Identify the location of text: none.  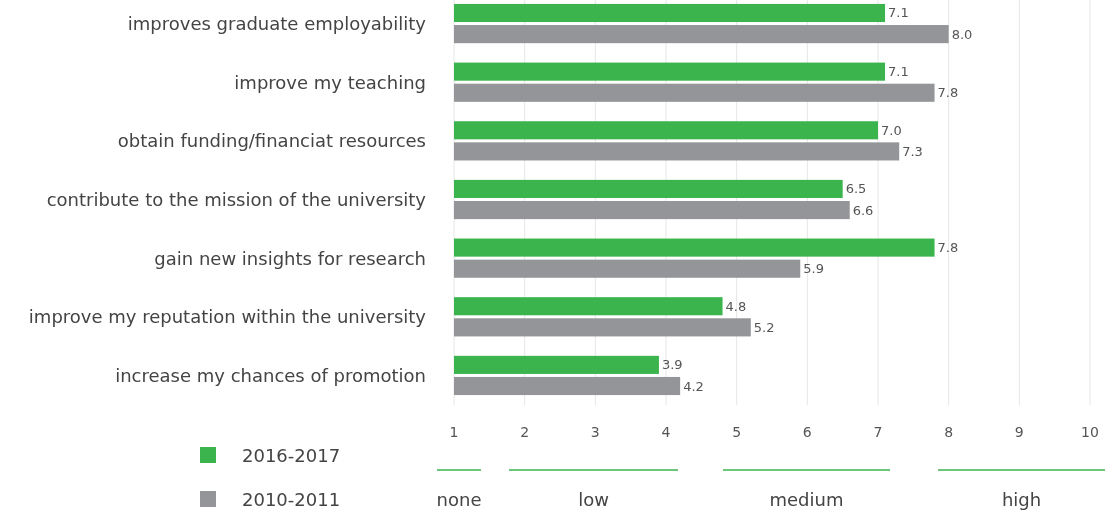
(459, 499).